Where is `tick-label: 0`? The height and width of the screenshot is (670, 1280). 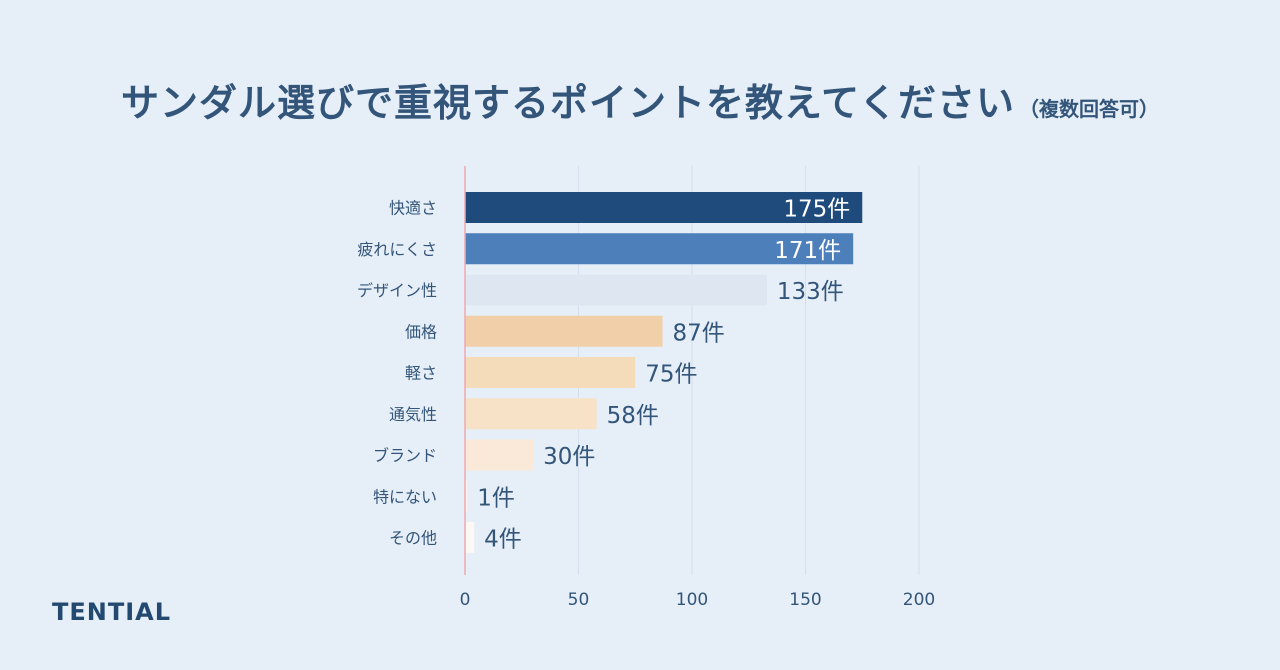 tick-label: 0 is located at coordinates (465, 600).